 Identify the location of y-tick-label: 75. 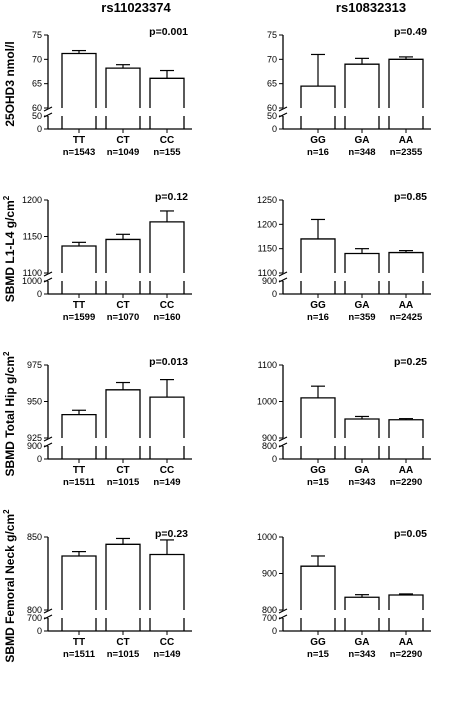
(272, 35).